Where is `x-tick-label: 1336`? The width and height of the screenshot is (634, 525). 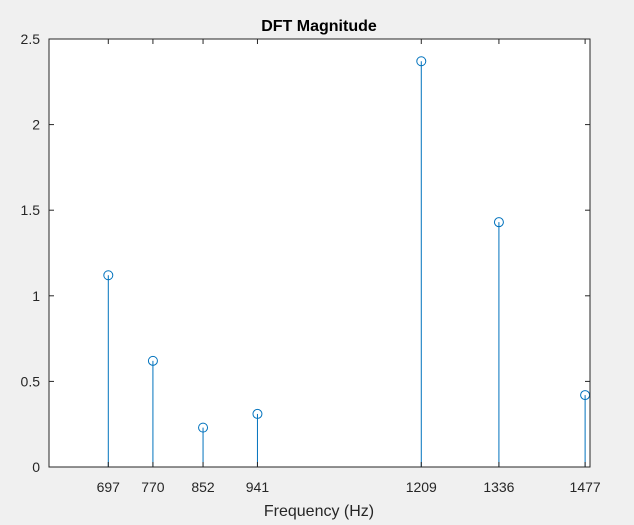 x-tick-label: 1336 is located at coordinates (498, 487).